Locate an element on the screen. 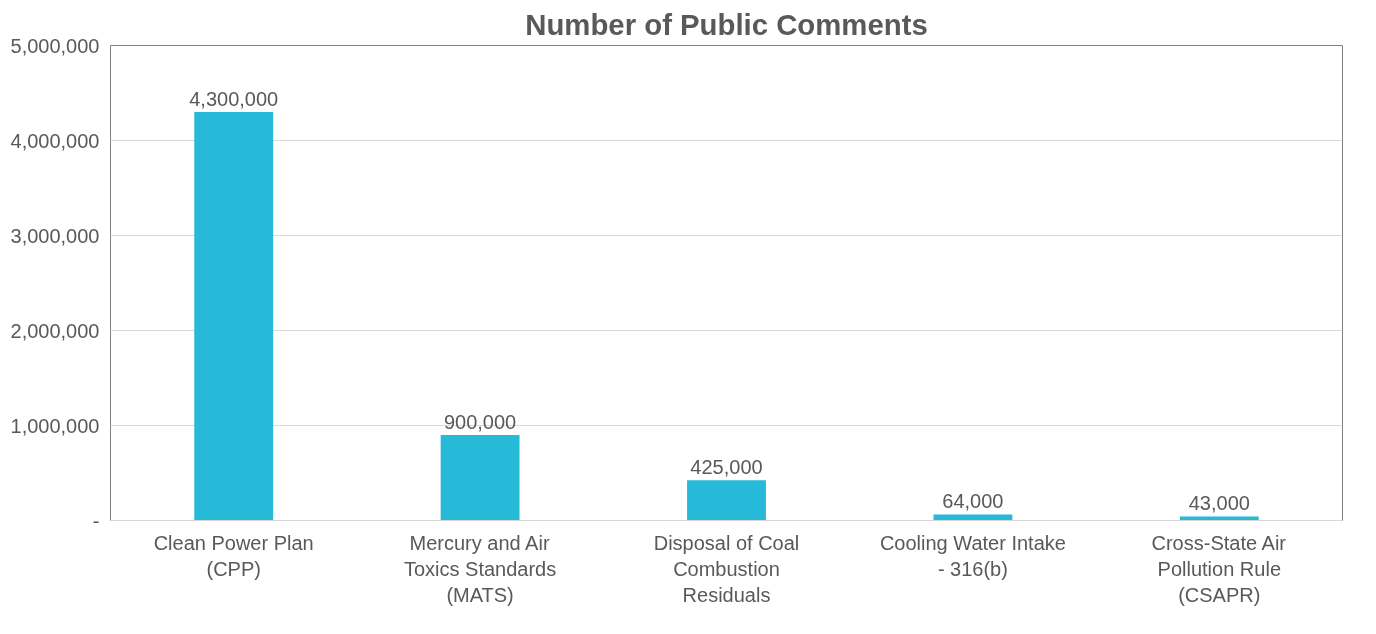  data-label: 43,000 is located at coordinates (1219, 503).